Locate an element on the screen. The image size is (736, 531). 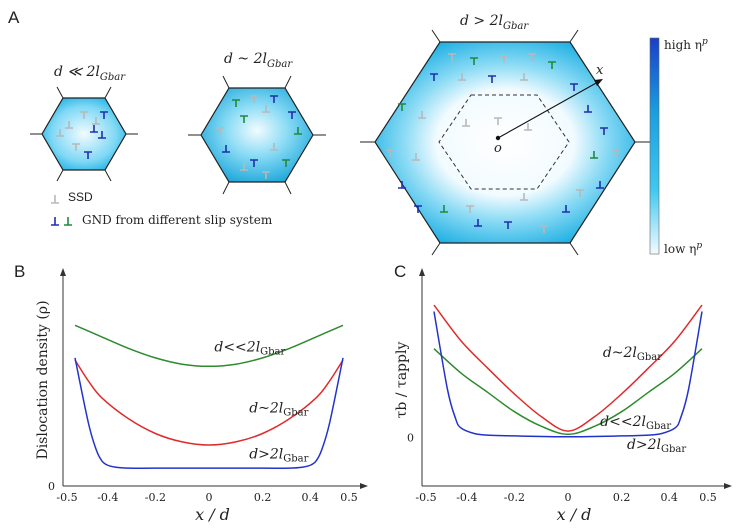
legend-ssd-marker is located at coordinates (55, 199).